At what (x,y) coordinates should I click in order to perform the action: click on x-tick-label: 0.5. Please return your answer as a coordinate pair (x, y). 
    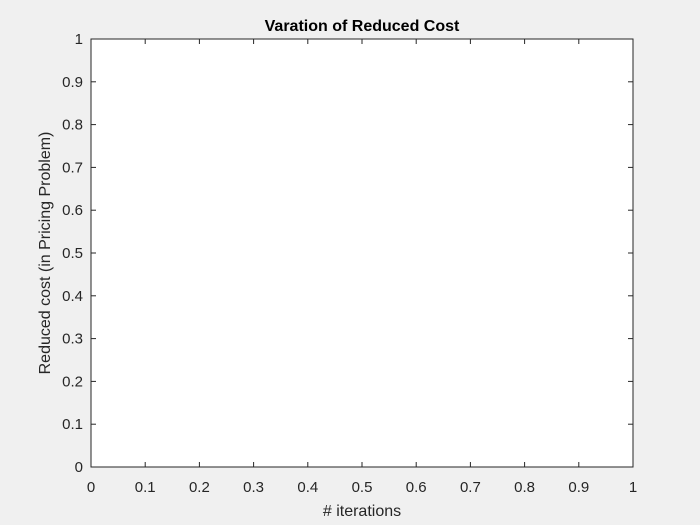
    Looking at the image, I should click on (362, 487).